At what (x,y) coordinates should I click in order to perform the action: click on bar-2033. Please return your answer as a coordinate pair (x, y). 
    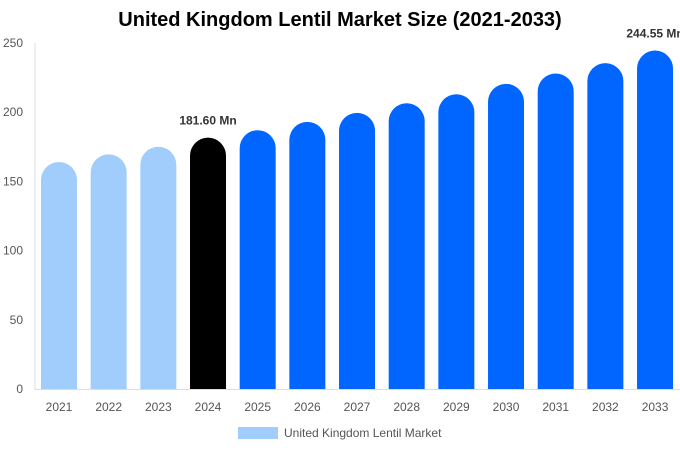
    Looking at the image, I should click on (655, 220).